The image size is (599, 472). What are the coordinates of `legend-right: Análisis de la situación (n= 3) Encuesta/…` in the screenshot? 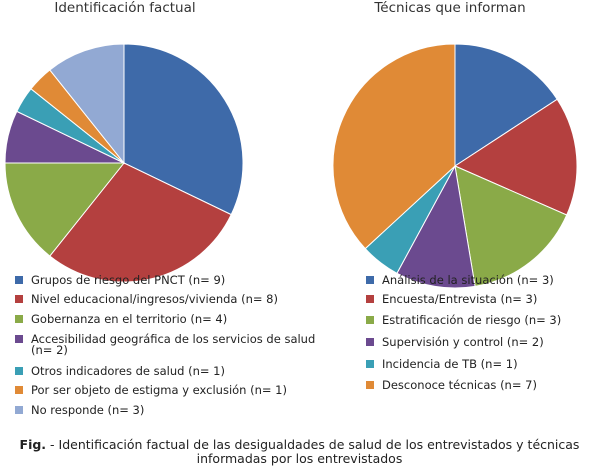 It's located at (482, 339).